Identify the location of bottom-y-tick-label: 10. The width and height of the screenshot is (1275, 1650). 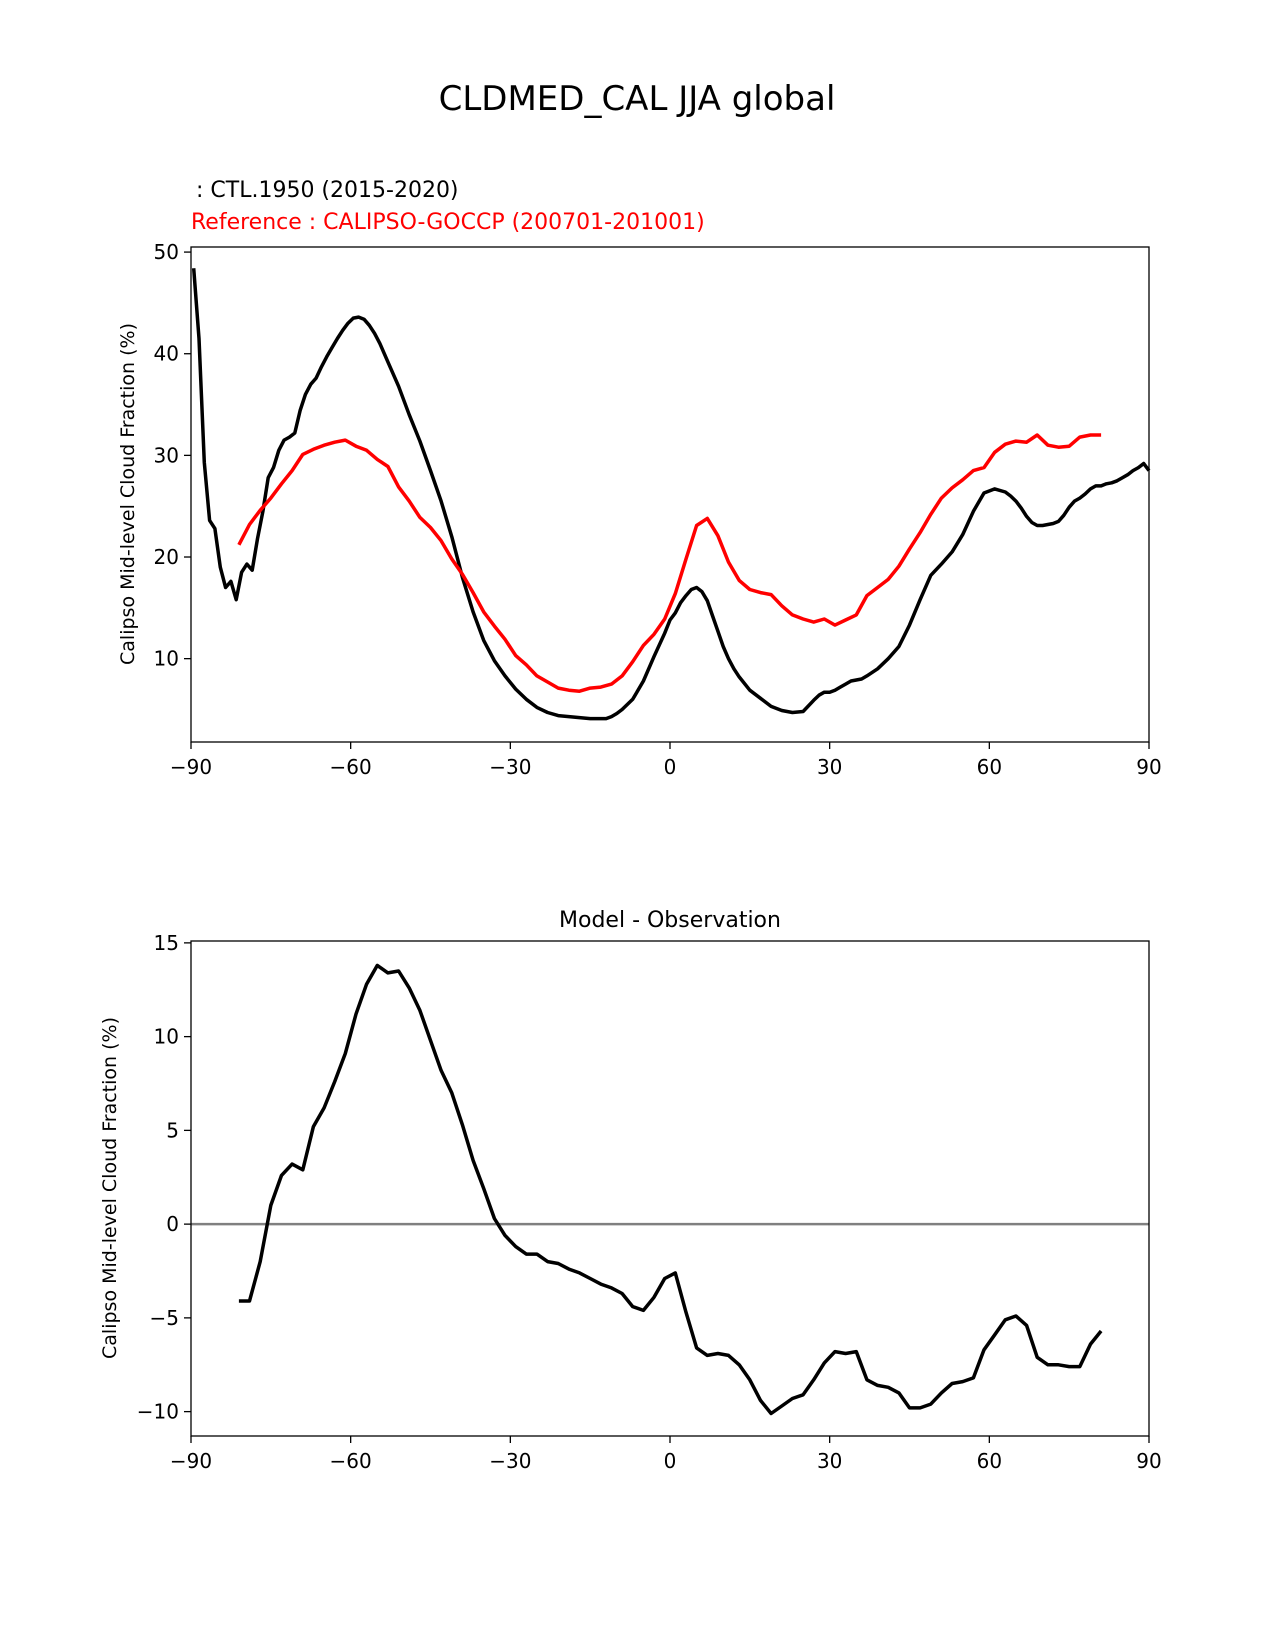
(166, 1037).